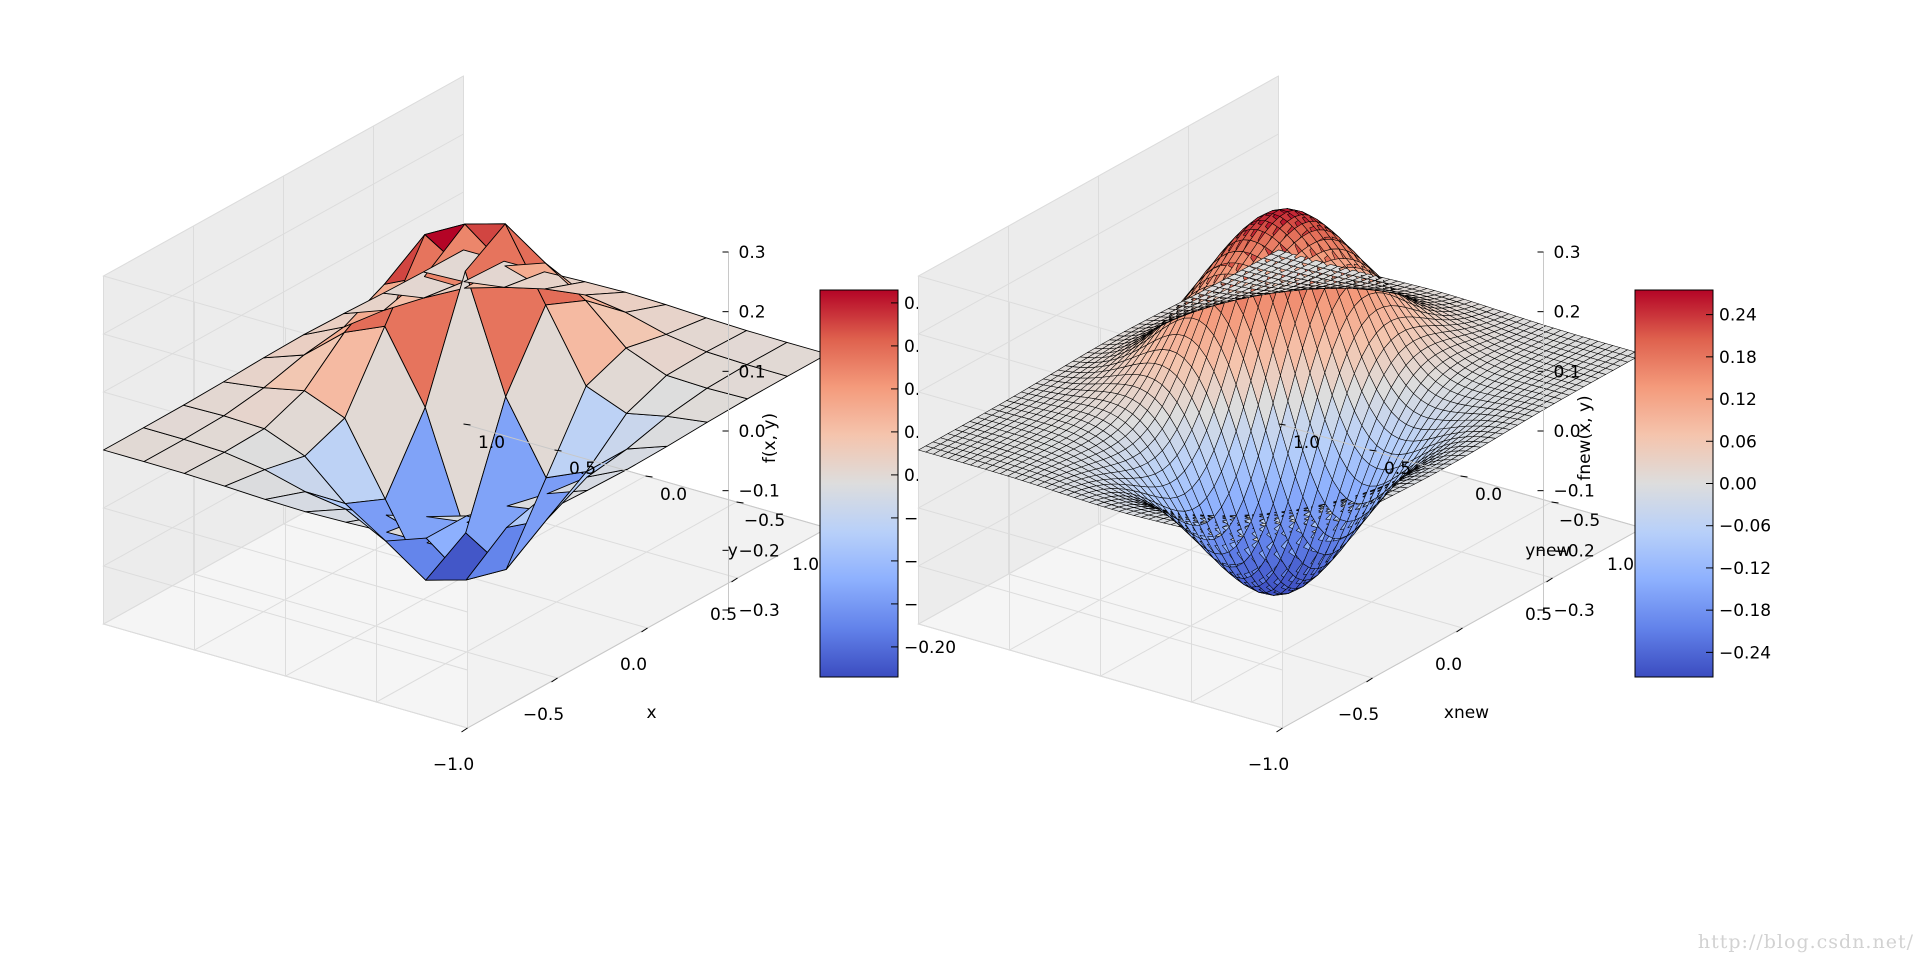 The height and width of the screenshot is (961, 1920). I want to click on watermark: http://blog.csdn.net/, so click(1805, 942).